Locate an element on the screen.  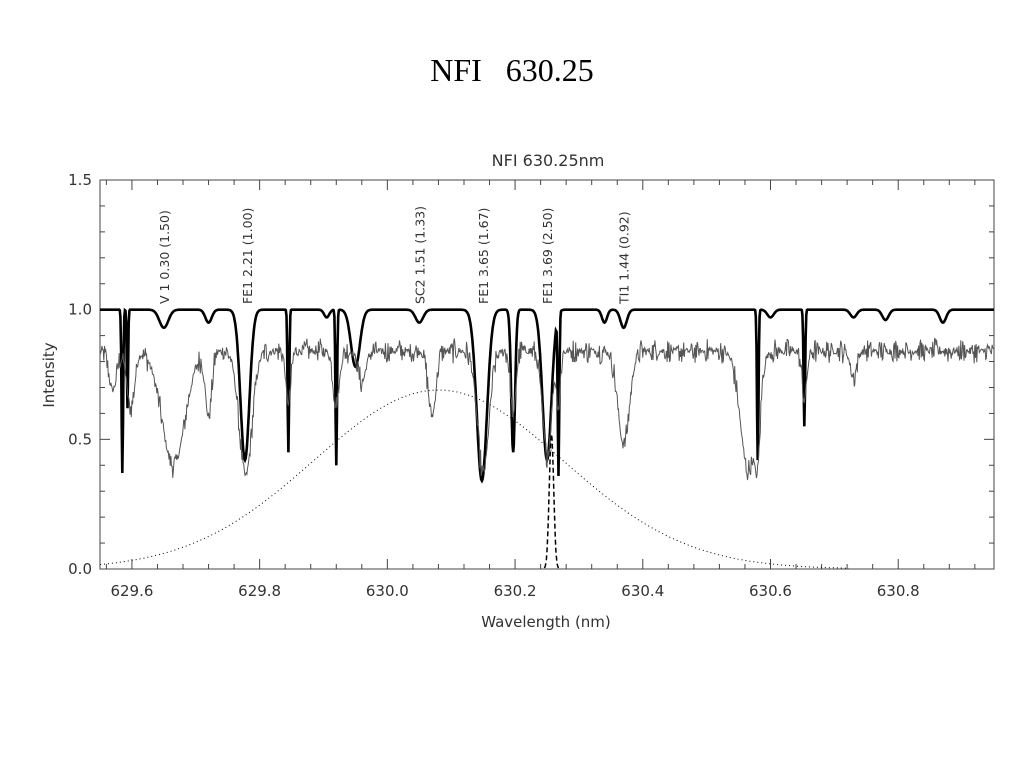
line-annotation: TI1 1.44 (0.92) is located at coordinates (624, 258).